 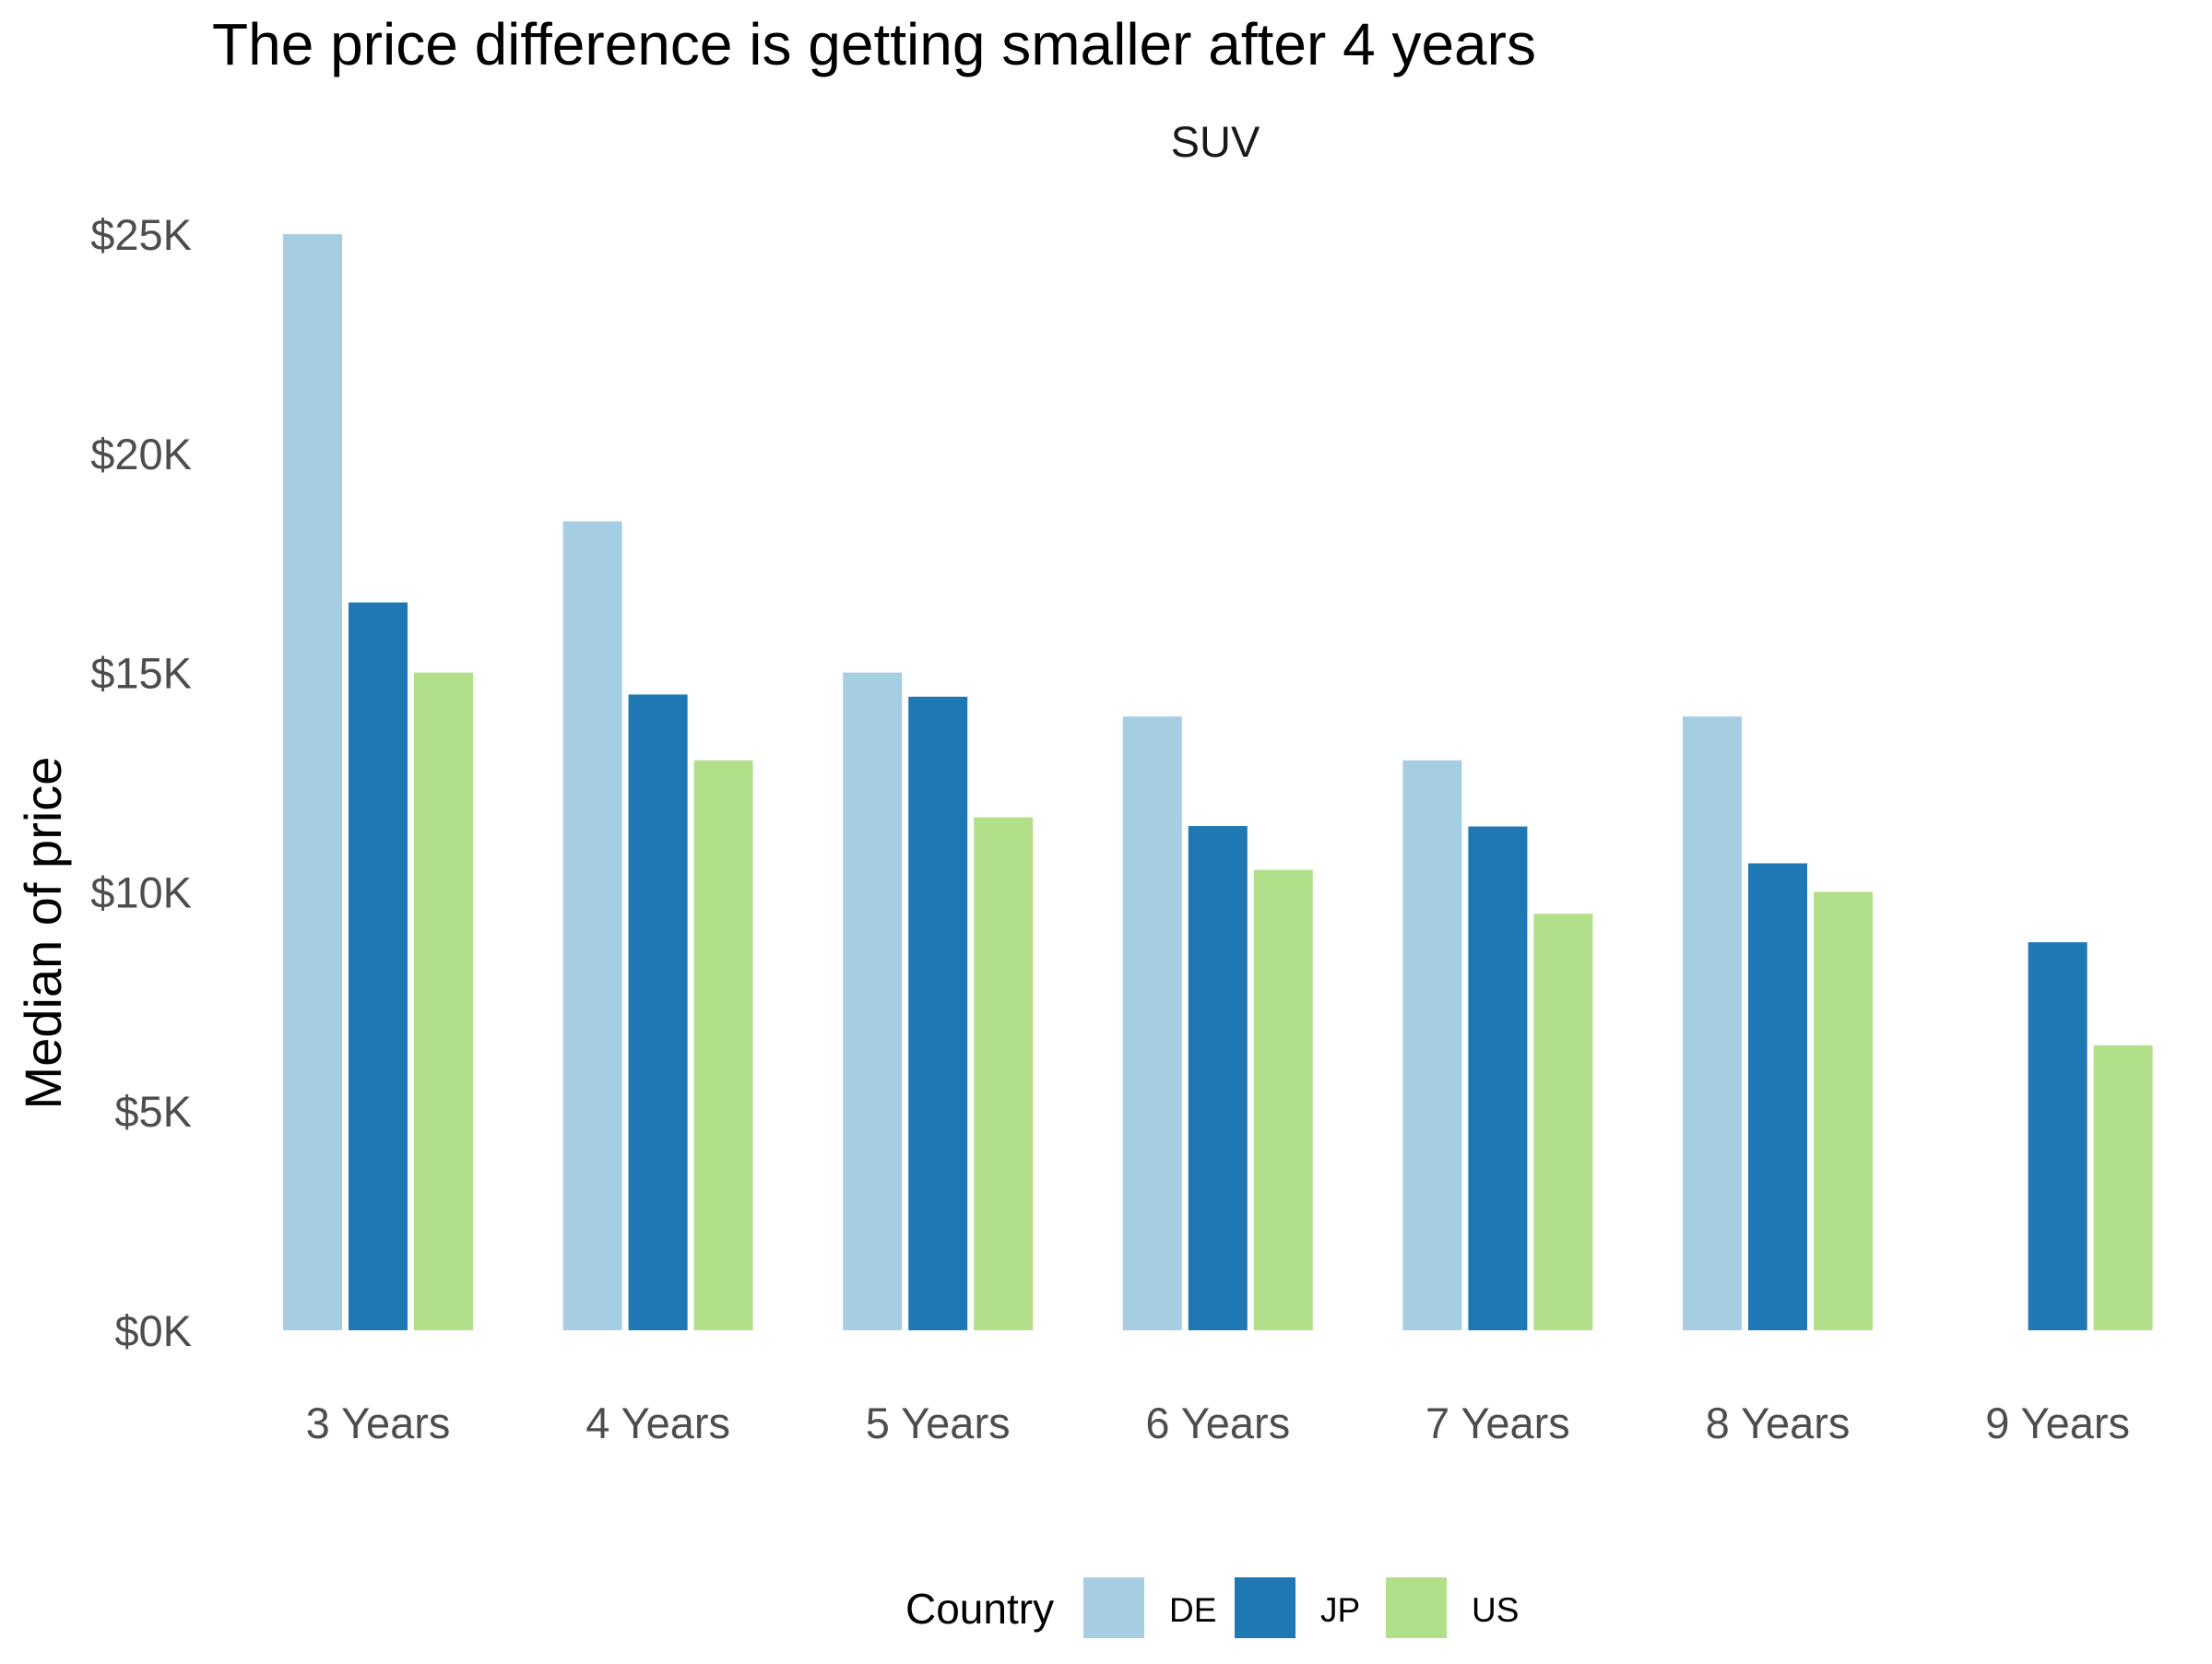 What do you see at coordinates (658, 1422) in the screenshot?
I see `x-tick-label: 4 Years` at bounding box center [658, 1422].